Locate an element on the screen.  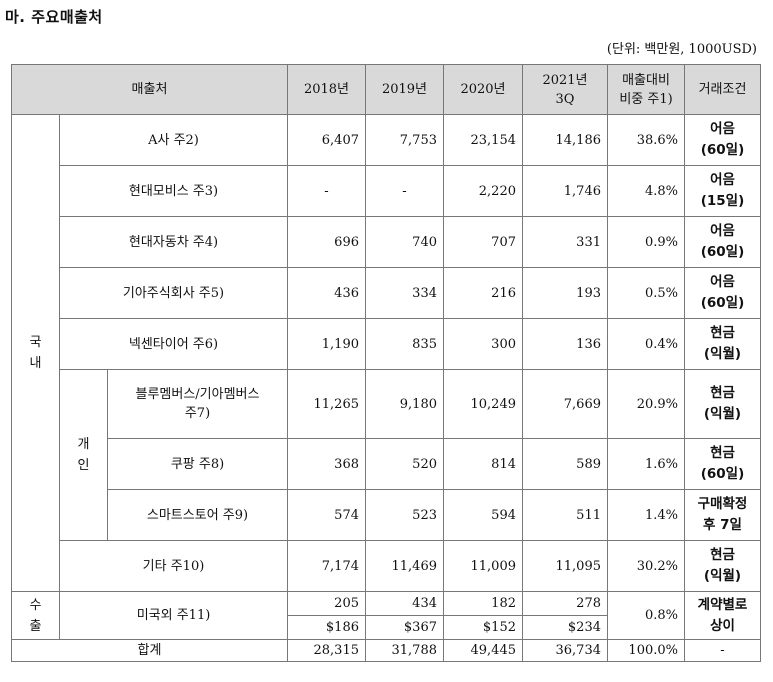
customer-name: 미국외 주11) is located at coordinates (173, 615).